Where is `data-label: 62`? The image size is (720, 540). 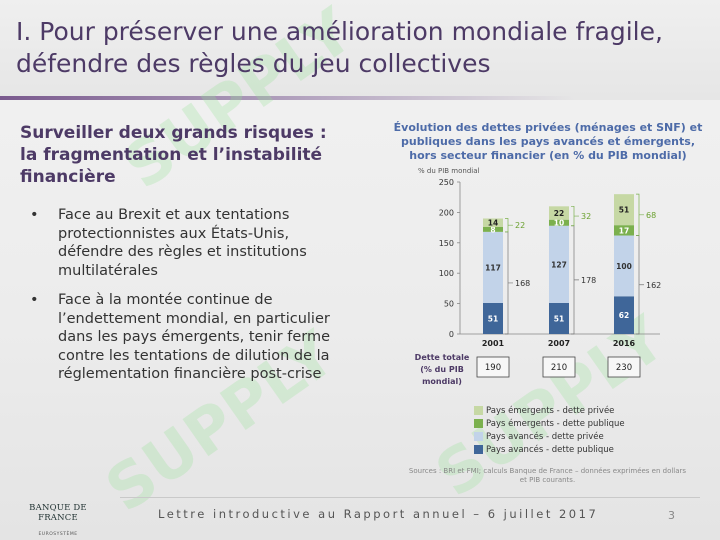
data-label: 62 is located at coordinates (624, 315).